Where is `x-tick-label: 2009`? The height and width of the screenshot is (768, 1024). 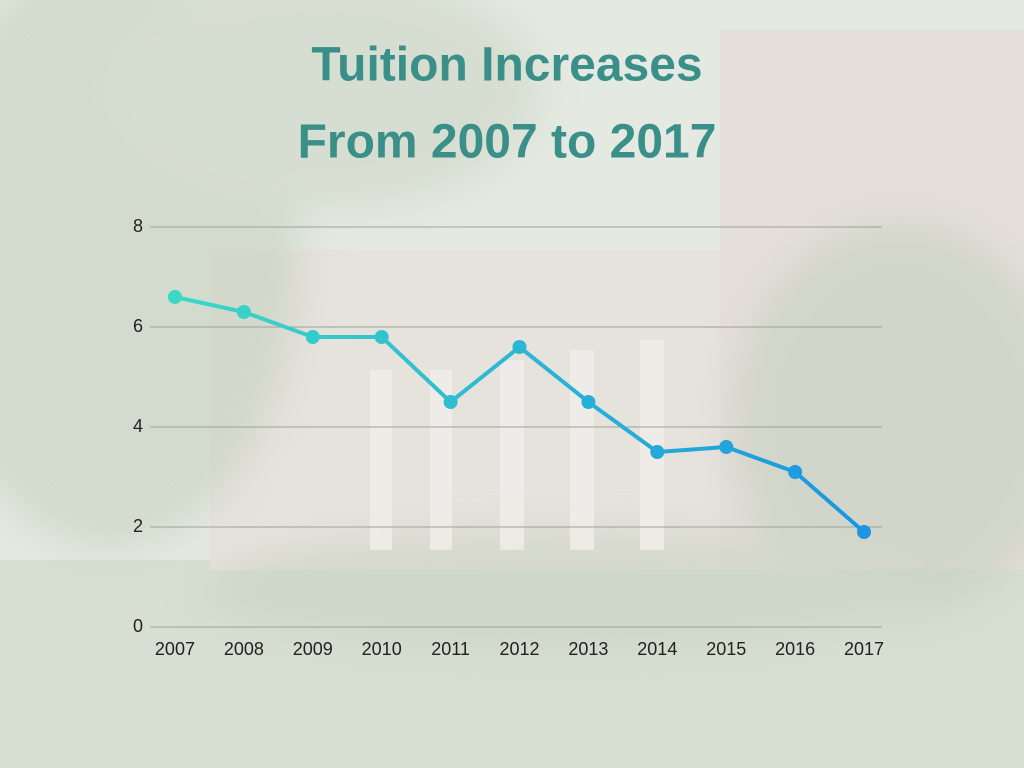
x-tick-label: 2009 is located at coordinates (313, 649).